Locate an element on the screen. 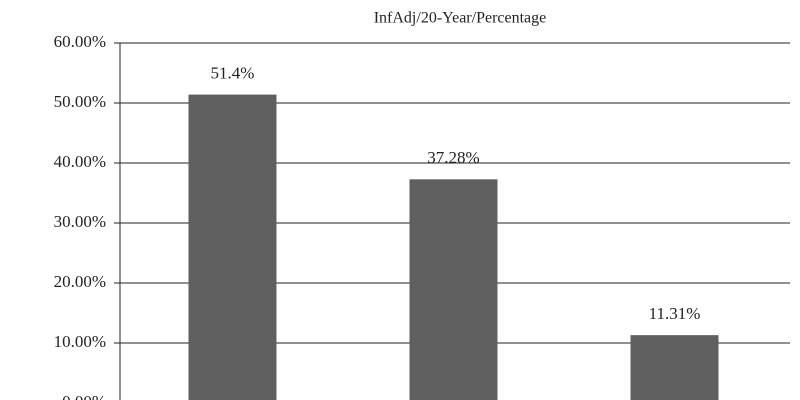 This screenshot has height=400, width=800. chart-title: InfAdj/20-Year/Percentage is located at coordinates (460, 18).